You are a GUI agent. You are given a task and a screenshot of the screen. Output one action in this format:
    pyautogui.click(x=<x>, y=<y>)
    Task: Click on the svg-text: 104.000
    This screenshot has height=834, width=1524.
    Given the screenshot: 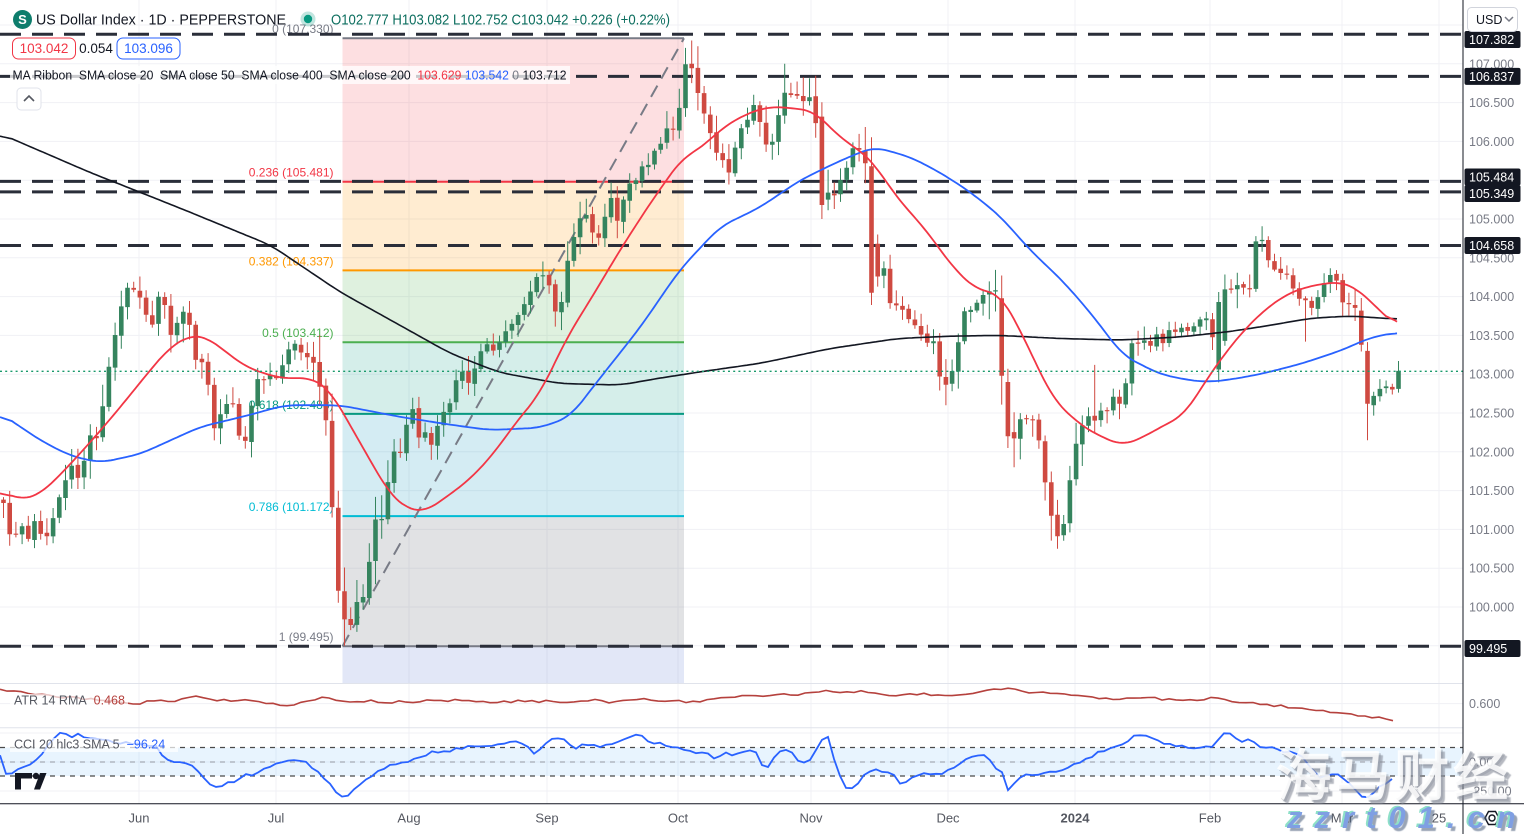 What is the action you would take?
    pyautogui.click(x=1491, y=297)
    